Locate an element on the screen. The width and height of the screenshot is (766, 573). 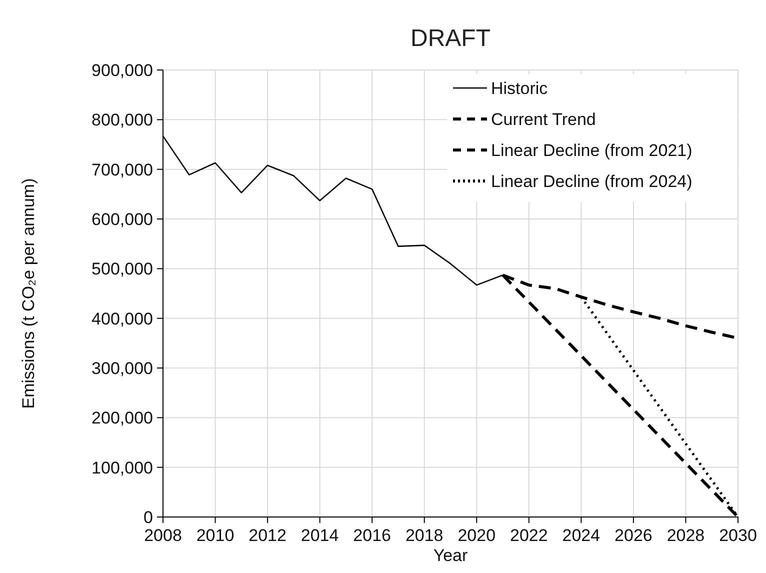
x-tick-label: 2018 is located at coordinates (424, 535).